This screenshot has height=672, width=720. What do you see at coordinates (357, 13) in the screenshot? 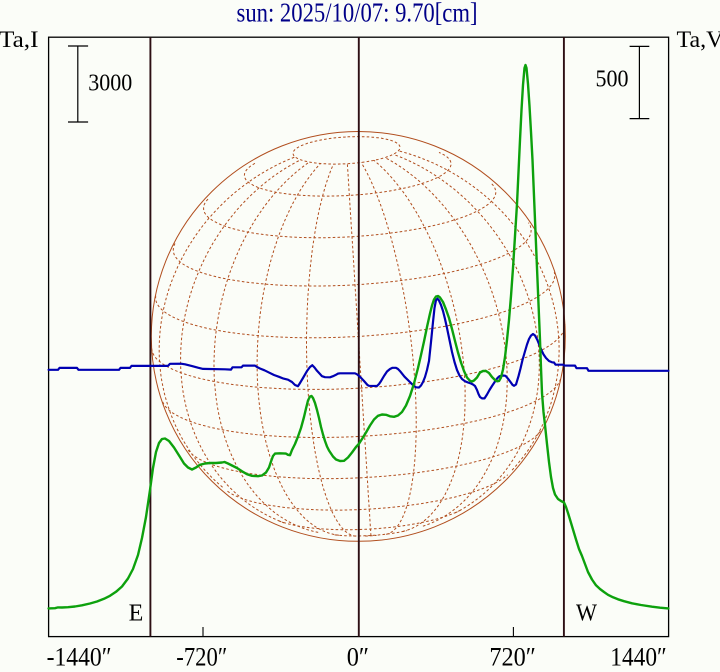
I see `svg-text: sun: 2025/10/07: 9.70[cm]` at bounding box center [357, 13].